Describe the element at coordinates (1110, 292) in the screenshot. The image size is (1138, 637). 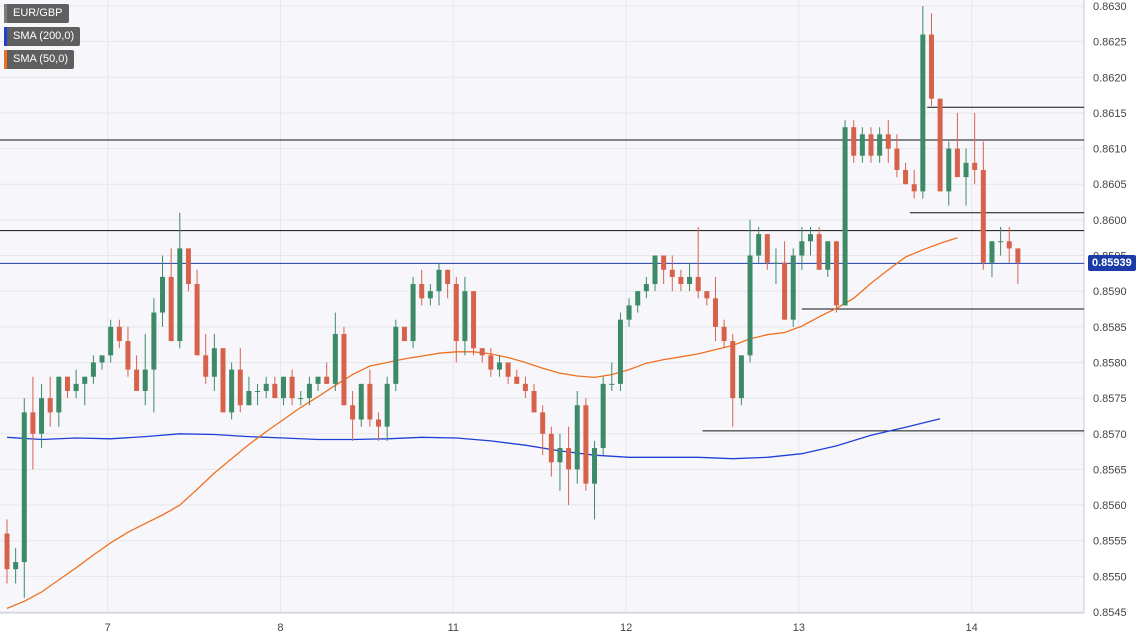
I see `y-tick-label: 0.8590` at that location.